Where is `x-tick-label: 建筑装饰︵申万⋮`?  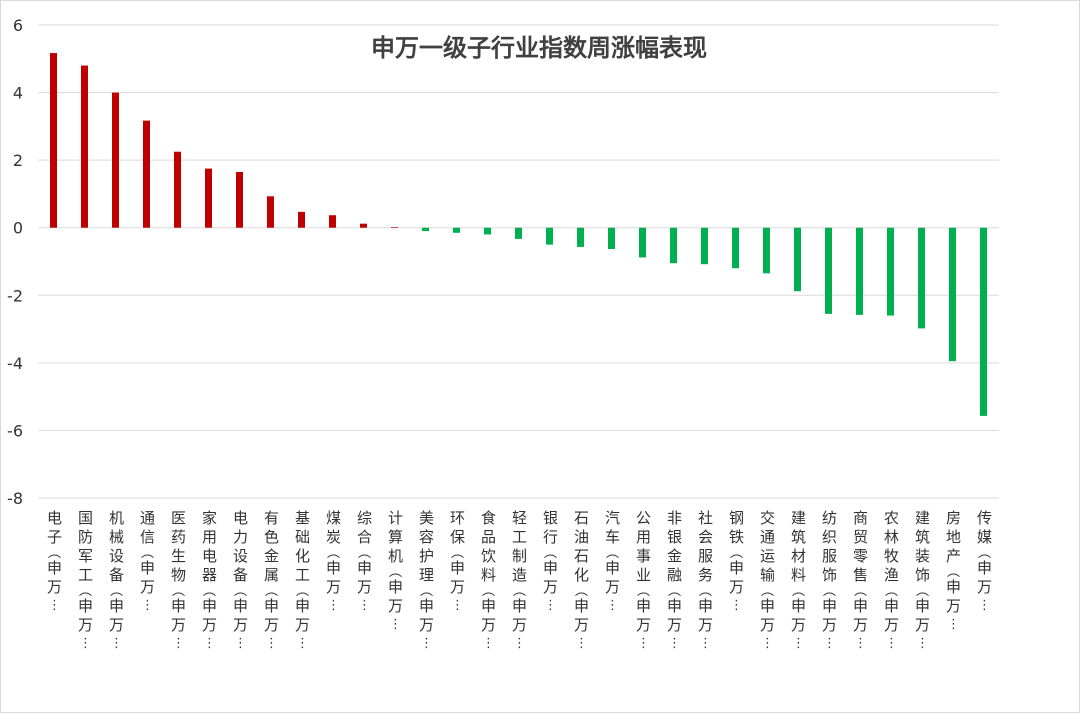 x-tick-label: 建筑装饰︵申万⋮ is located at coordinates (922, 580).